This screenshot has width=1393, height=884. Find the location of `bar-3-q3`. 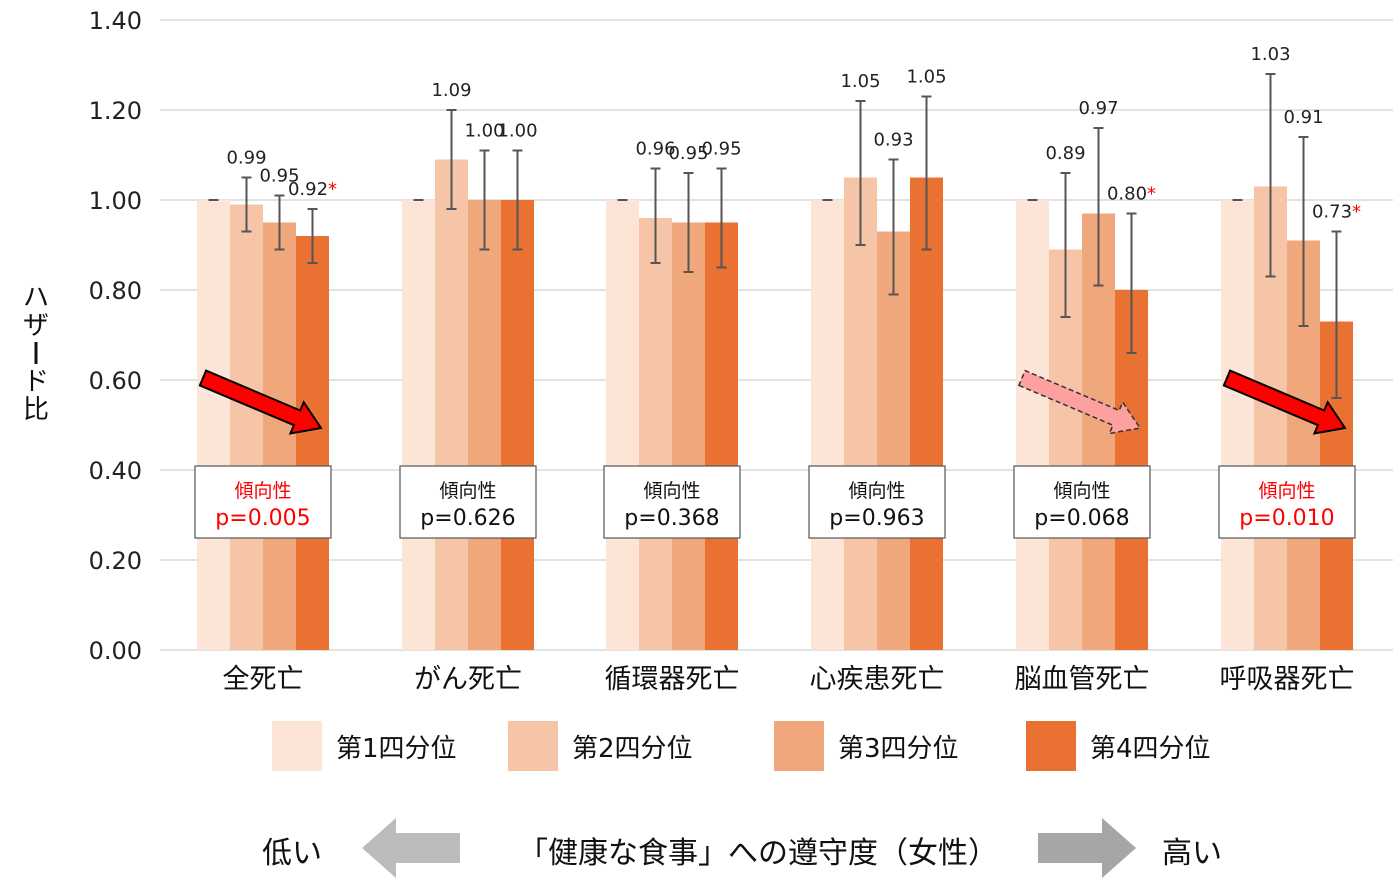

bar-3-q3 is located at coordinates (688, 436).